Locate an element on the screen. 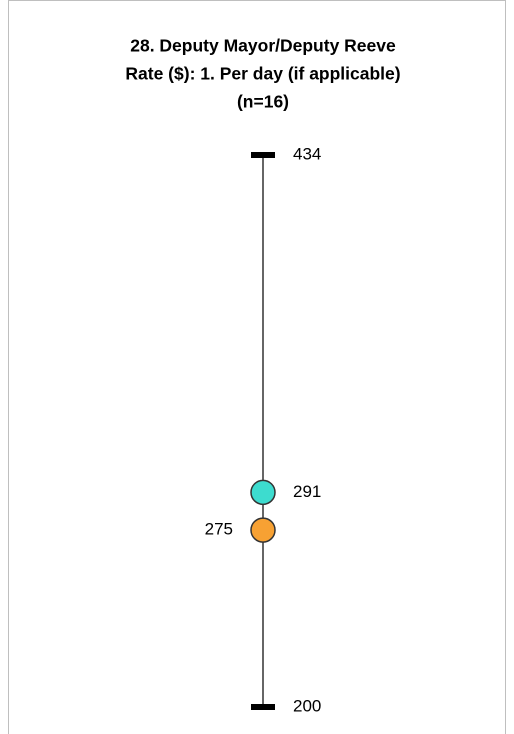 Image resolution: width=514 pixels, height=734 pixels. value-label: 291 is located at coordinates (307, 491).